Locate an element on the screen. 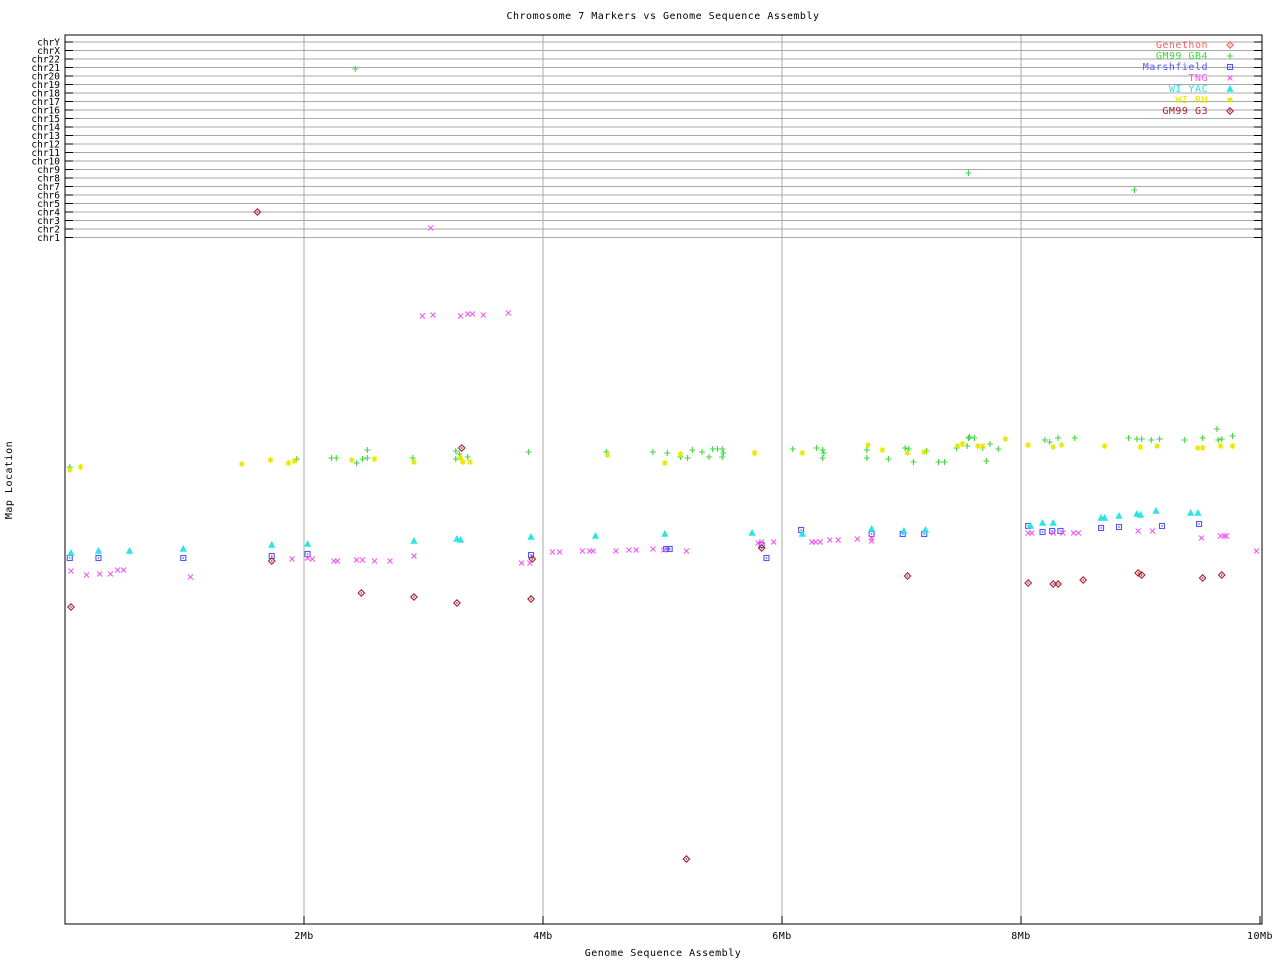 The width and height of the screenshot is (1280, 960). chromosome-tick-label: chr6 is located at coordinates (48, 196).